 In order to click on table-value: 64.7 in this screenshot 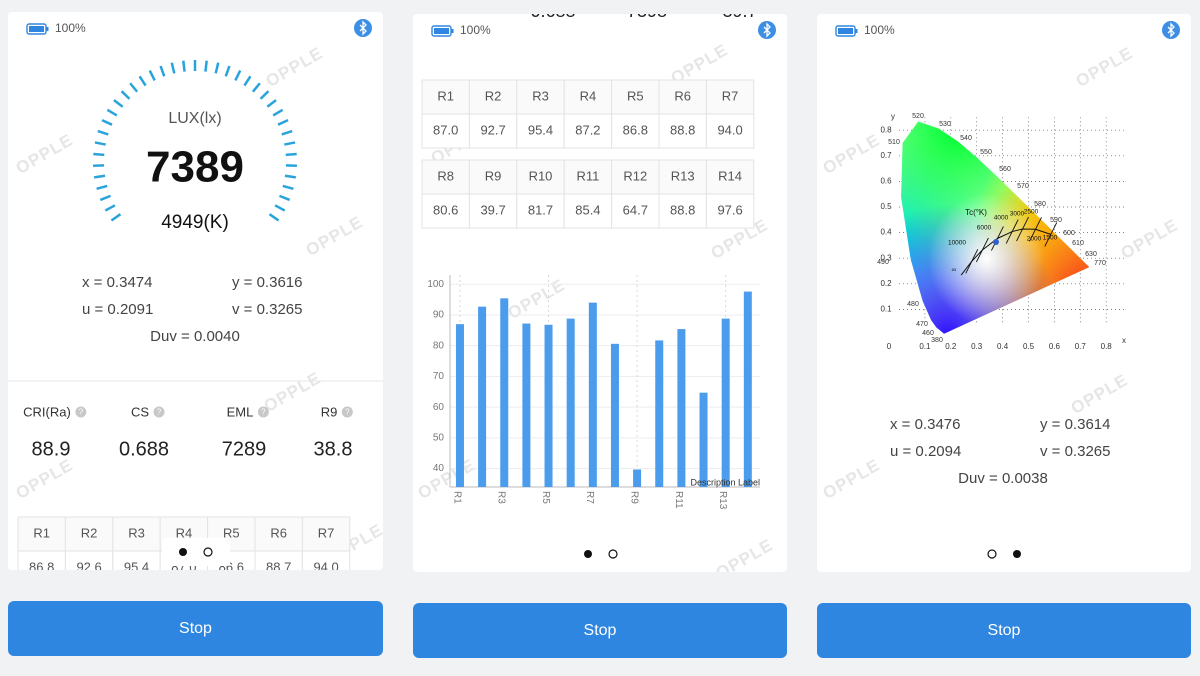, I will do `click(635, 209)`.